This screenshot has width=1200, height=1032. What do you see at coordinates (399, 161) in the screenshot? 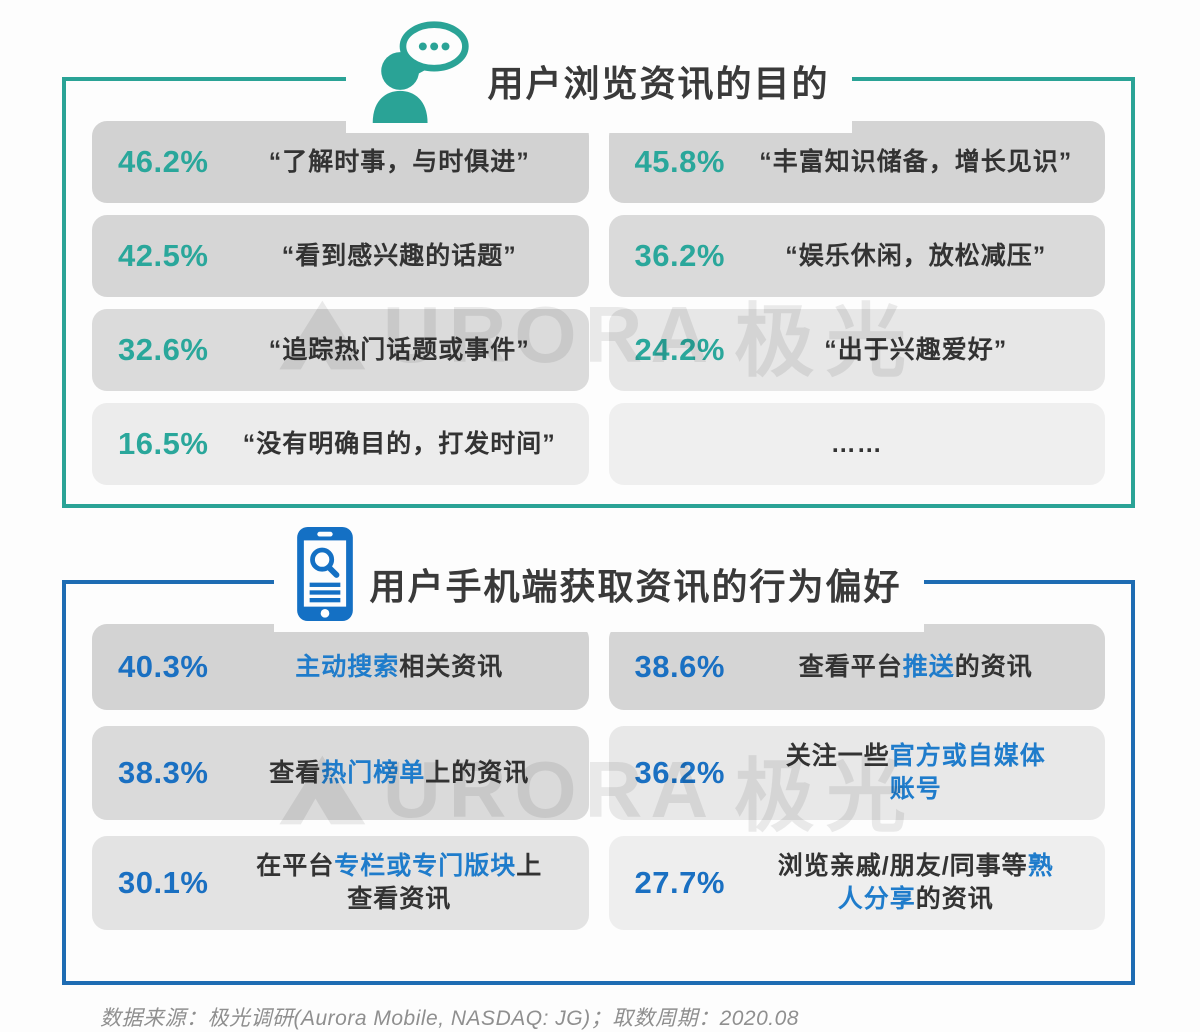
I see `stat-label: “了解时事，与时俱进”` at bounding box center [399, 161].